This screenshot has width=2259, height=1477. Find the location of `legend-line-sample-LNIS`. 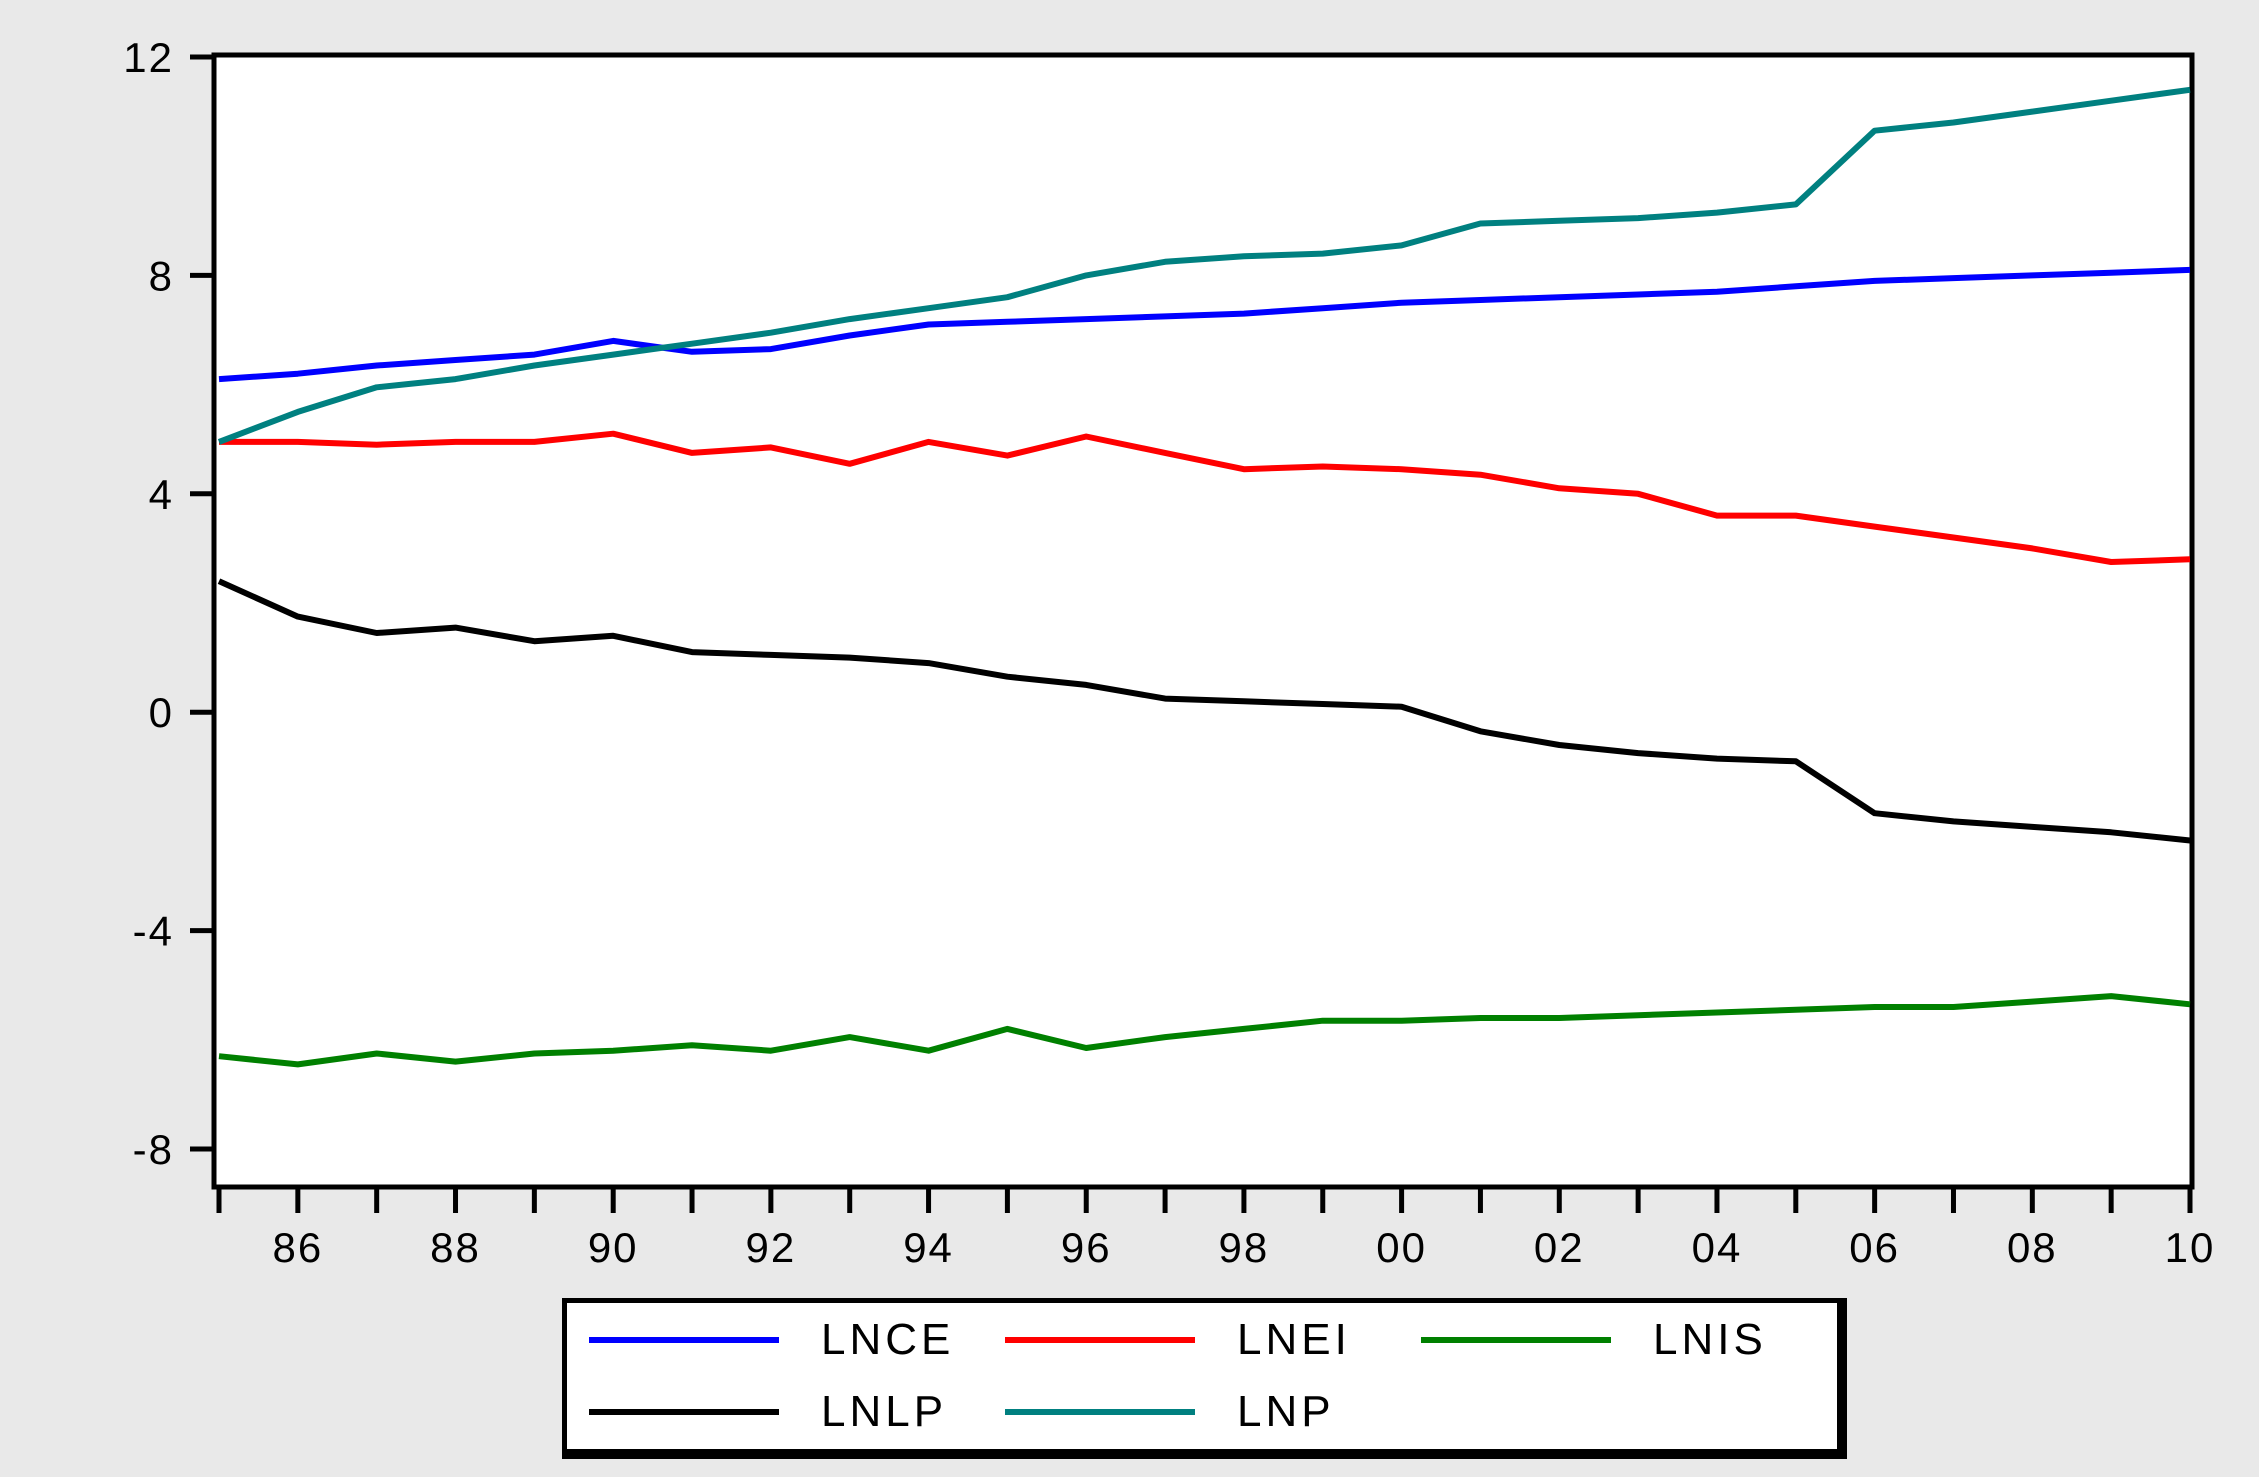

legend-line-sample-LNIS is located at coordinates (1516, 1340).